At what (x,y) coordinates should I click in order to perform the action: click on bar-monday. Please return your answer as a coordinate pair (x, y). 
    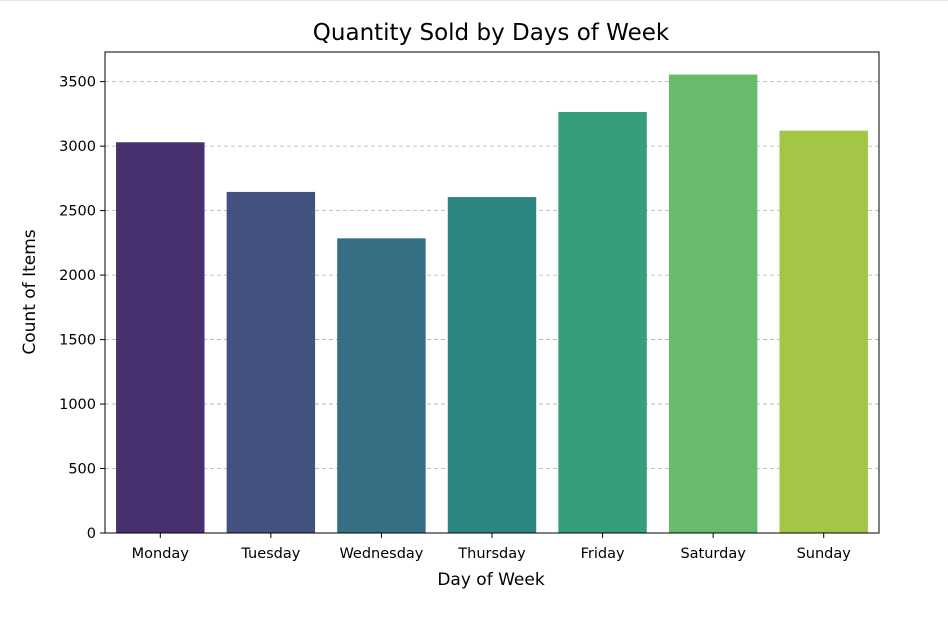
    Looking at the image, I should click on (160, 337).